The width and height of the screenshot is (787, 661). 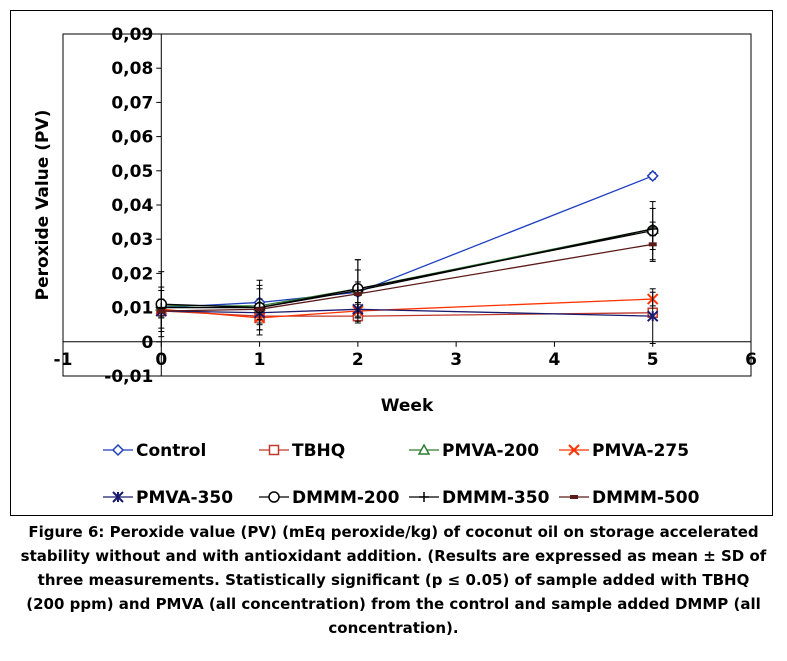 I want to click on y-tick-label: 0,07, so click(x=132, y=103).